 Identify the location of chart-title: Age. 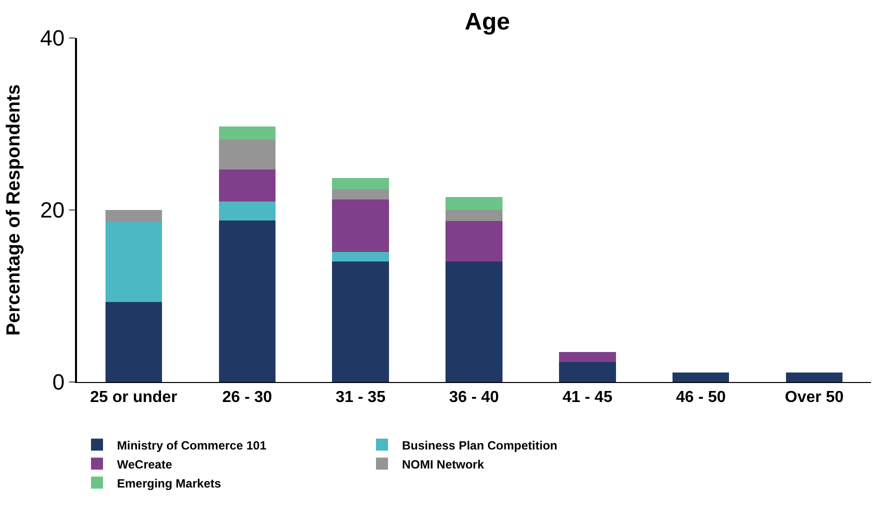
(487, 22).